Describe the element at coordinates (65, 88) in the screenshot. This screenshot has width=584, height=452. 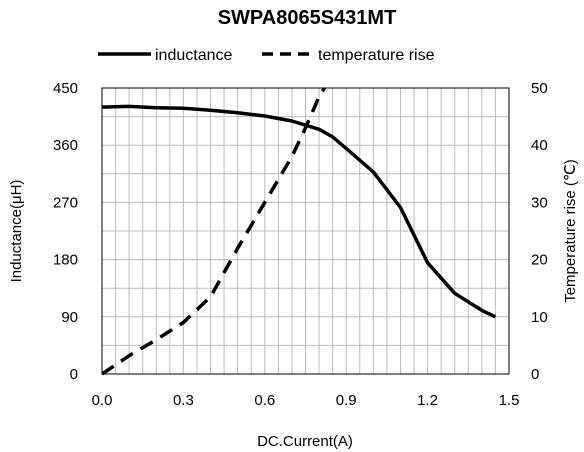
I see `y-left-tick-label: 450` at that location.